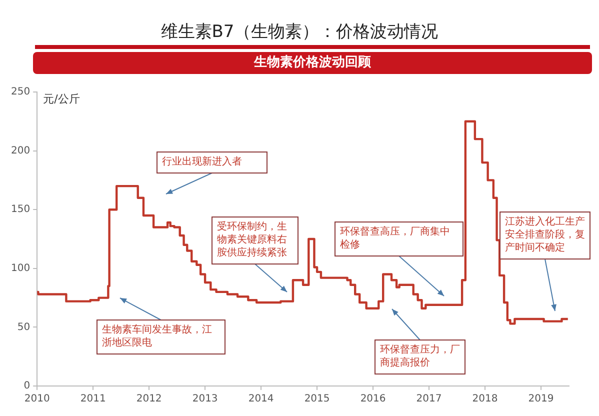  Describe the element at coordinates (93, 399) in the screenshot. I see `x-tick-label: 2011` at that location.